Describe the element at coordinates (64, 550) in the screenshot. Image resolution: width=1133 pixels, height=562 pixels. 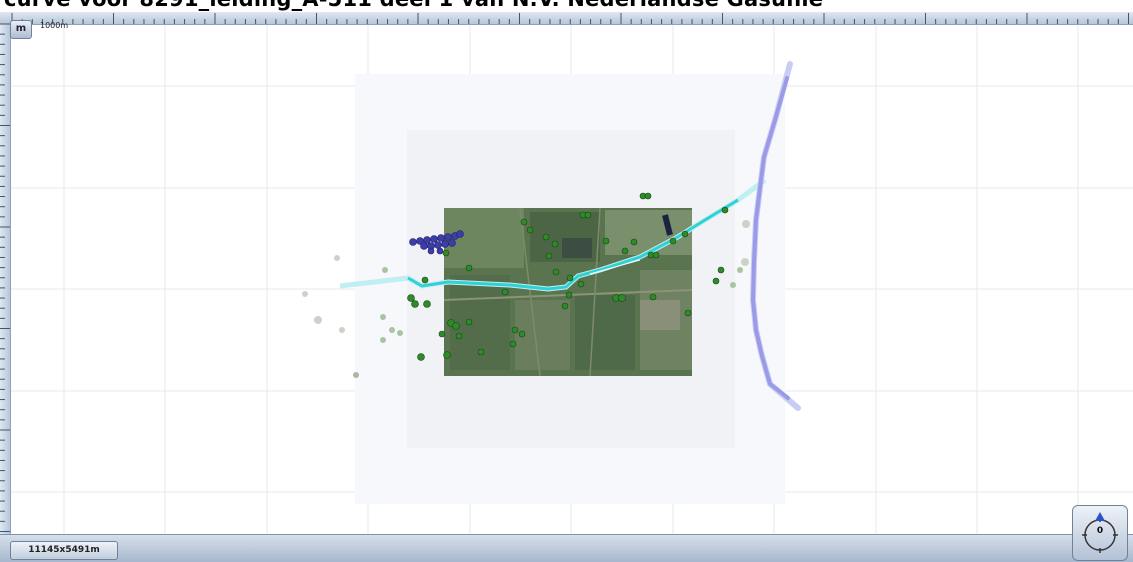
I see `extent-label: 11145x5491m` at that location.